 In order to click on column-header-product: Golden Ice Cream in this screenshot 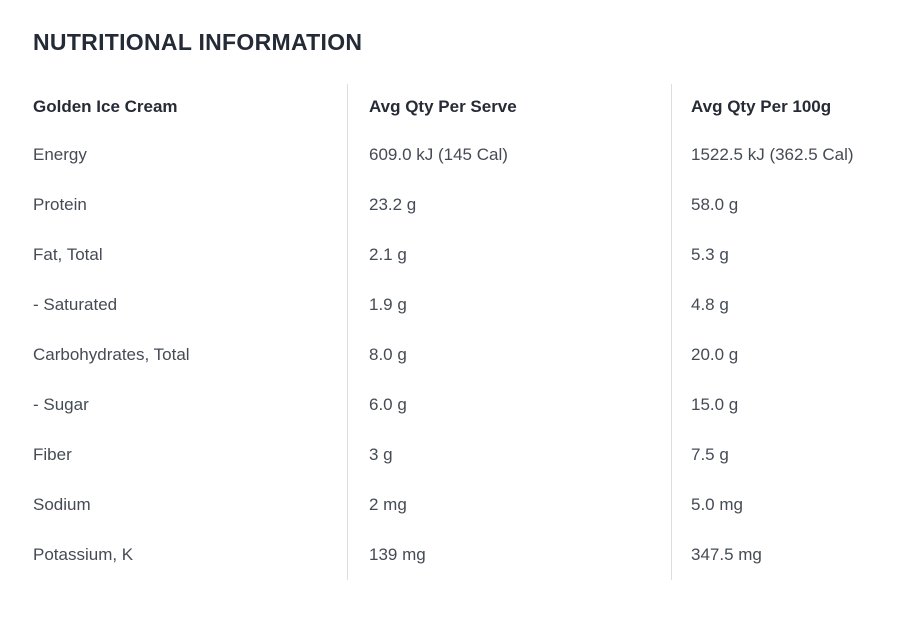, I will do `click(105, 106)`.